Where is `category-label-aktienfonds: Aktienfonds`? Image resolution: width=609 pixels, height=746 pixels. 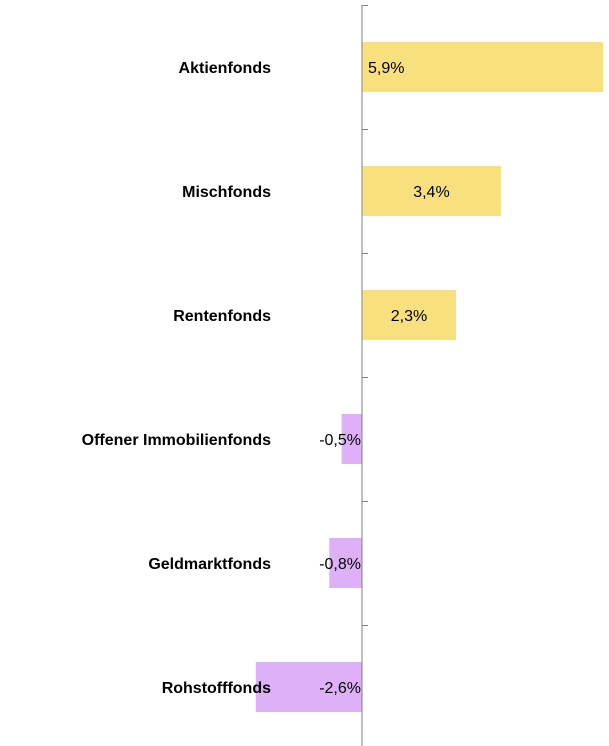
category-label-aktienfonds: Aktienfonds is located at coordinates (225, 68).